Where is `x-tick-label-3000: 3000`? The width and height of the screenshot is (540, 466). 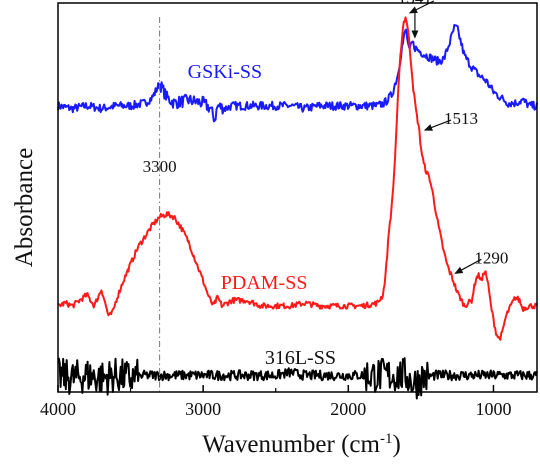 x-tick-label-3000: 3000 is located at coordinates (203, 409).